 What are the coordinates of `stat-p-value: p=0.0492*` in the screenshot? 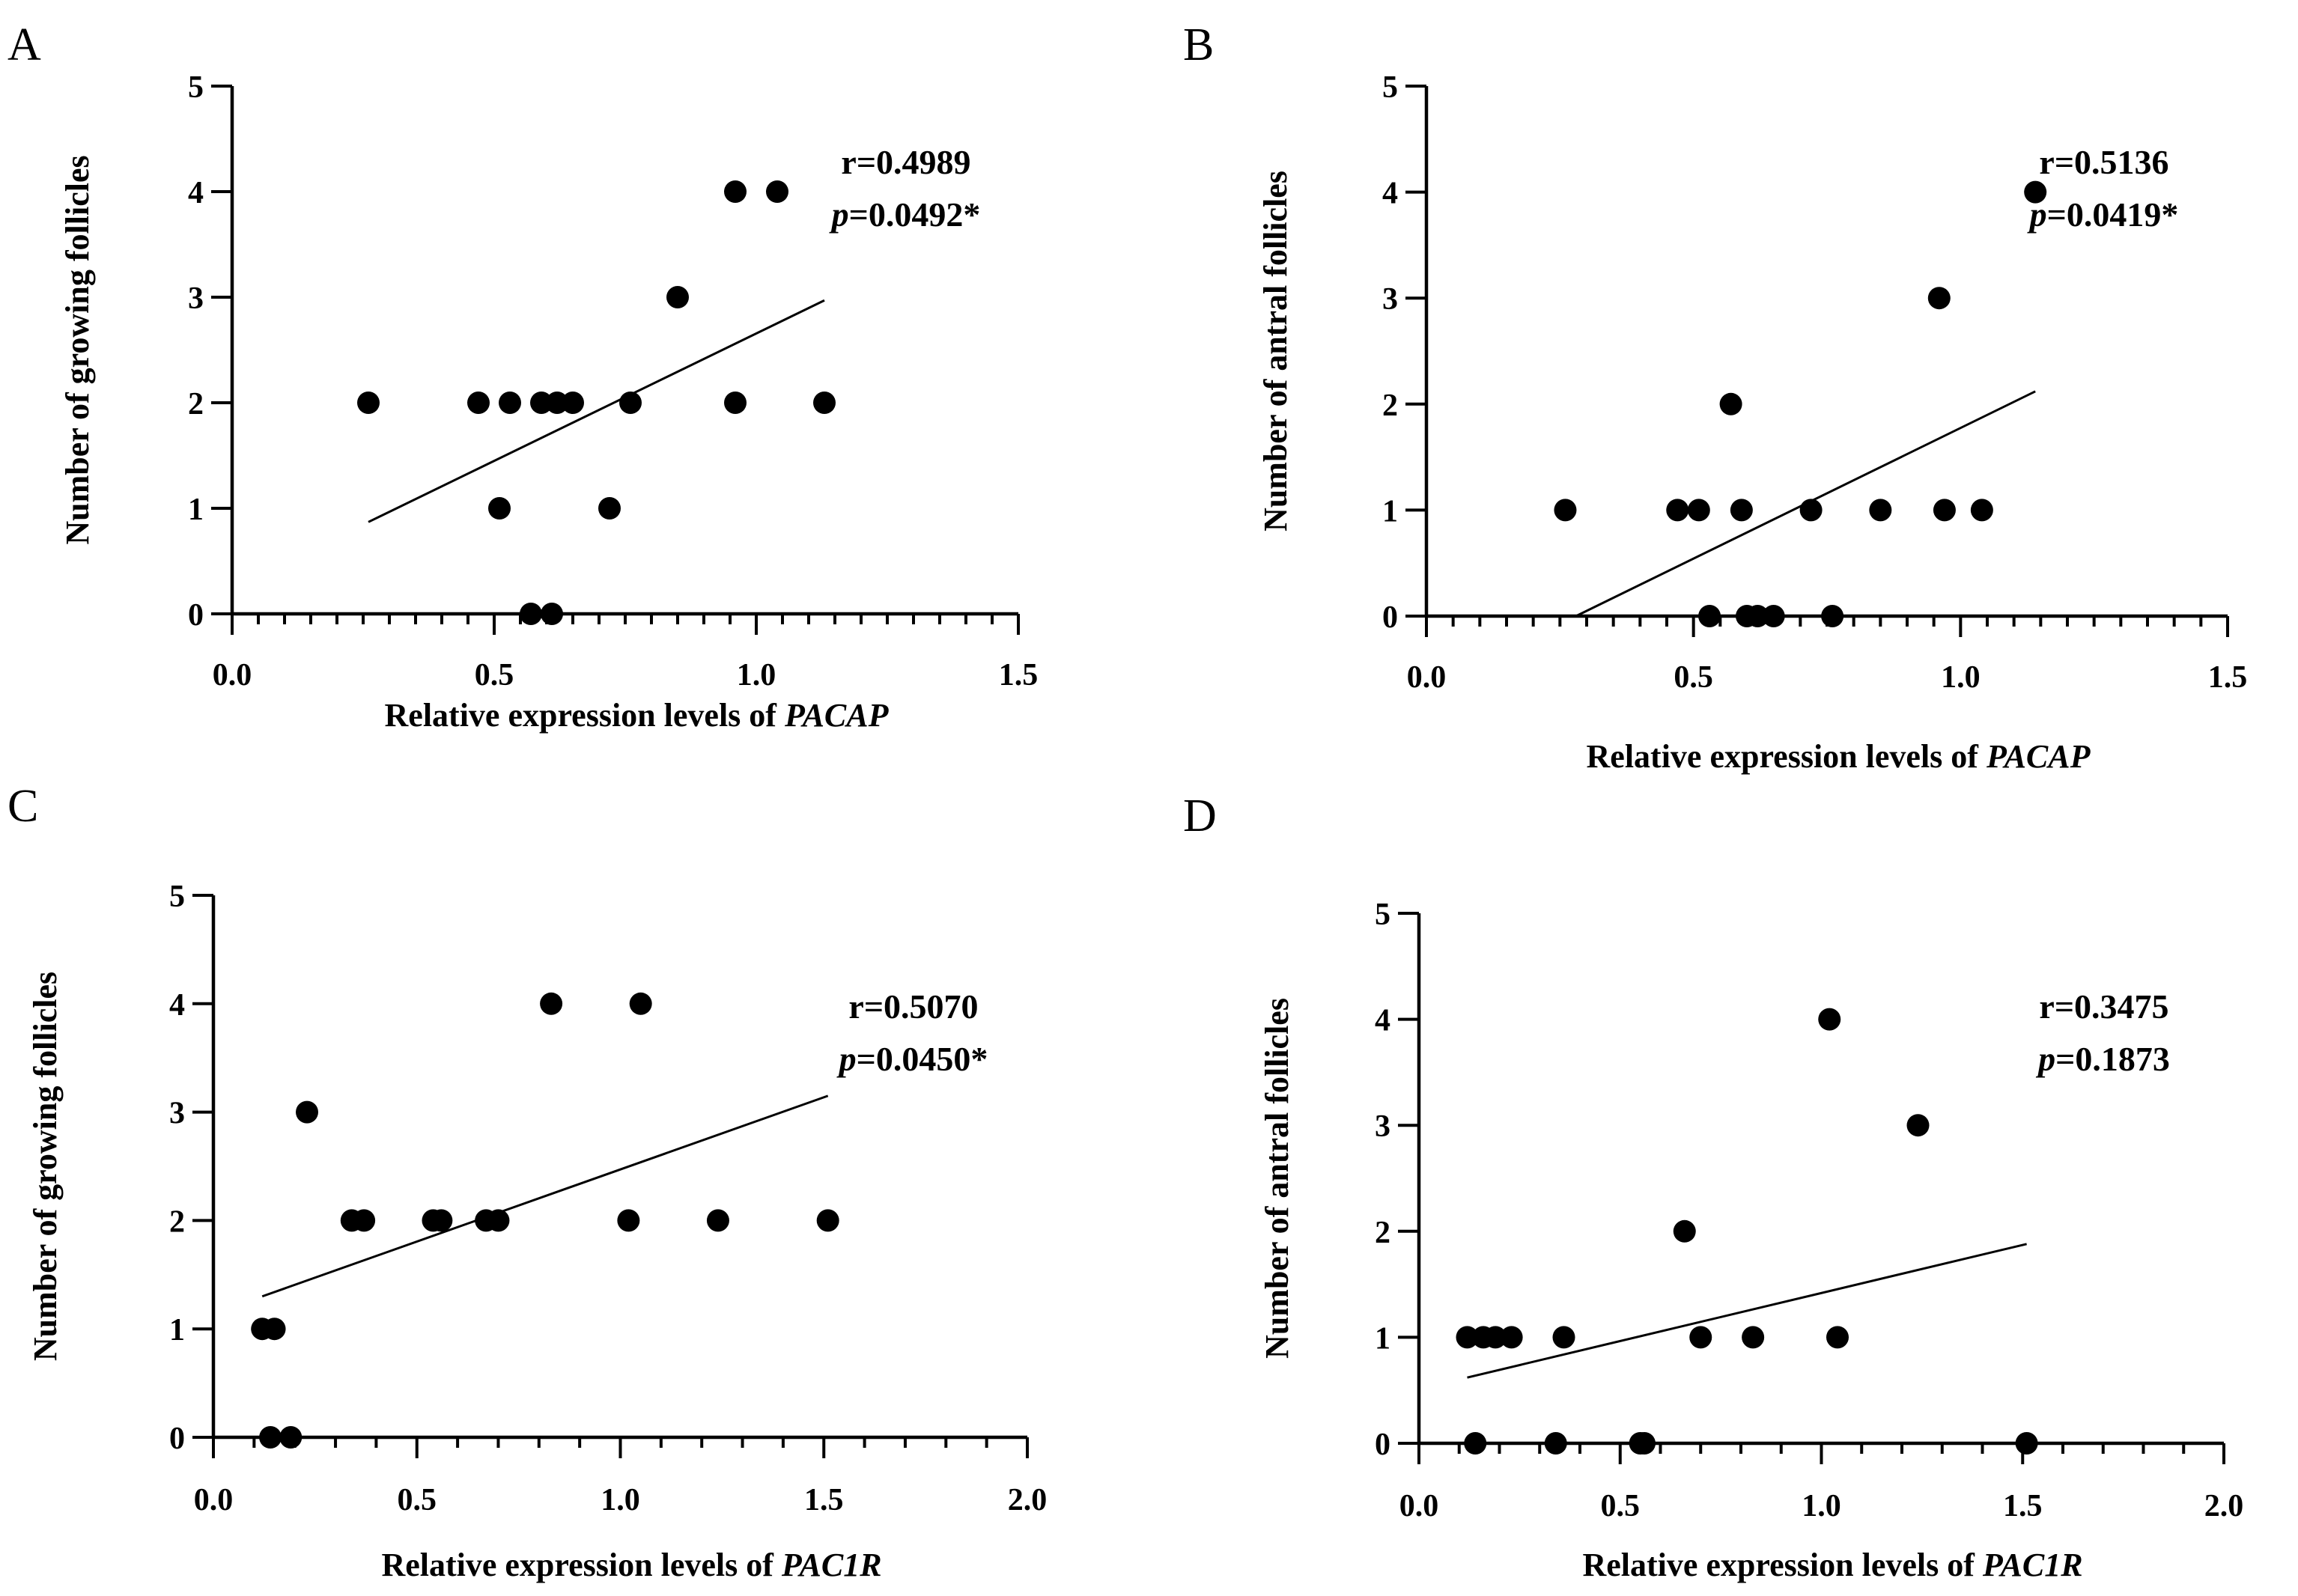 It's located at (905, 215).